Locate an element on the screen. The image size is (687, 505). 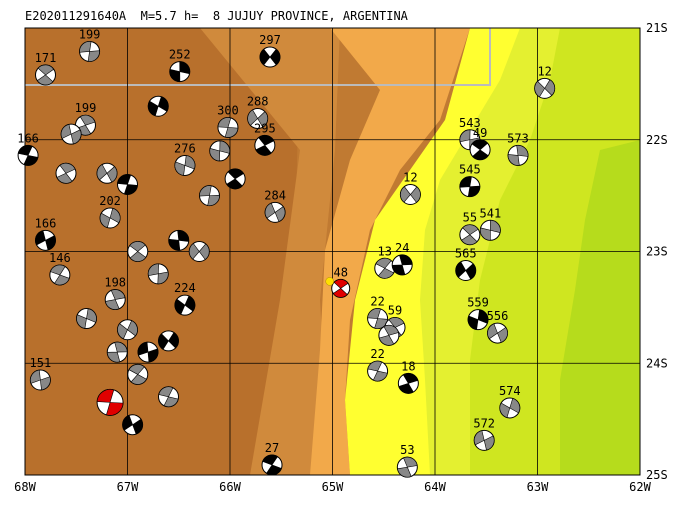
depth-label: 224 is located at coordinates (185, 288).